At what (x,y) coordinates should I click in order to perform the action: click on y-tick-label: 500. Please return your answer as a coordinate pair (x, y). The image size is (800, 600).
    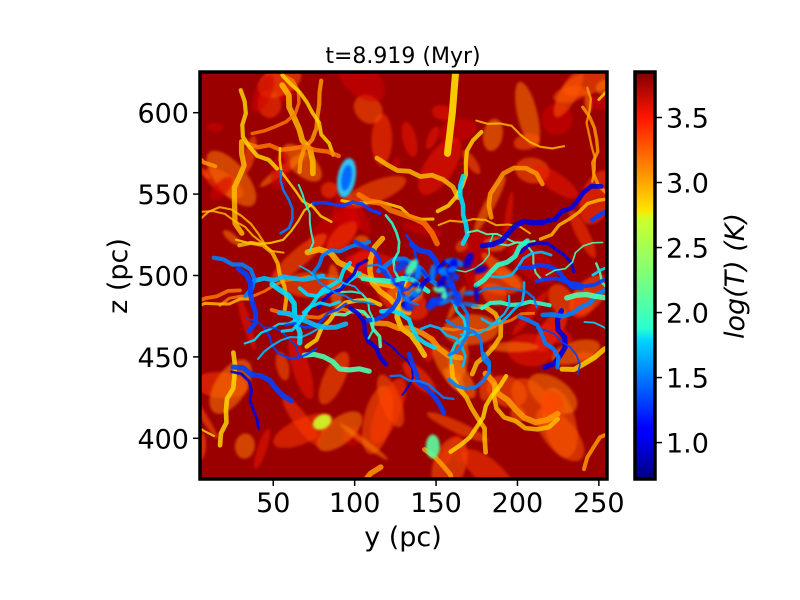
    Looking at the image, I should click on (163, 277).